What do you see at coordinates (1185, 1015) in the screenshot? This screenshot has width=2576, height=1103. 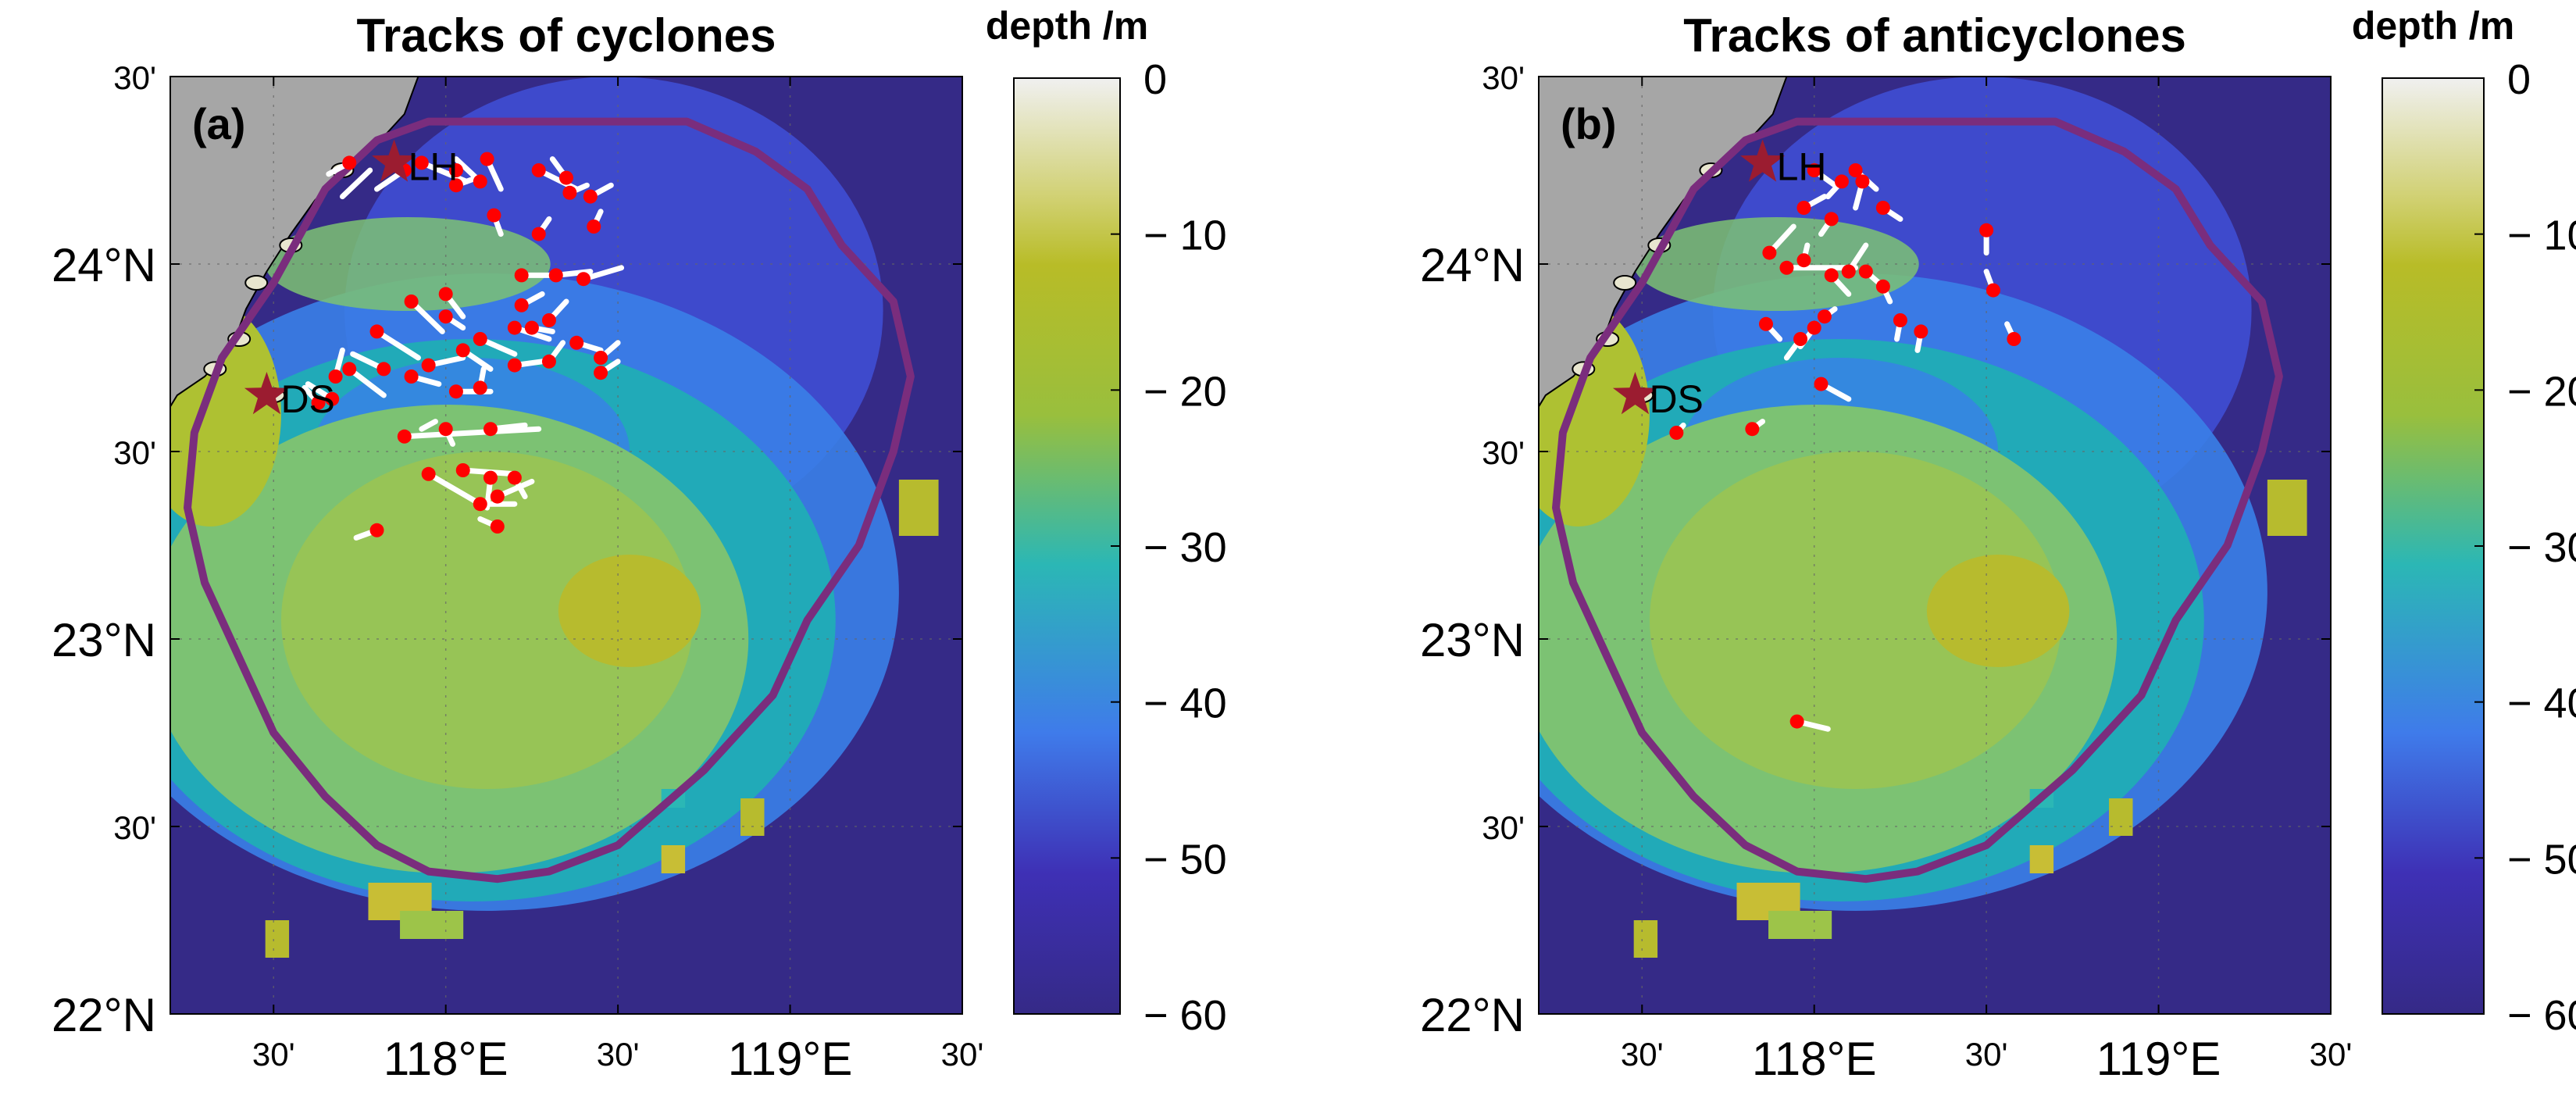 I see `colorbar-tick-label: − 60` at bounding box center [1185, 1015].